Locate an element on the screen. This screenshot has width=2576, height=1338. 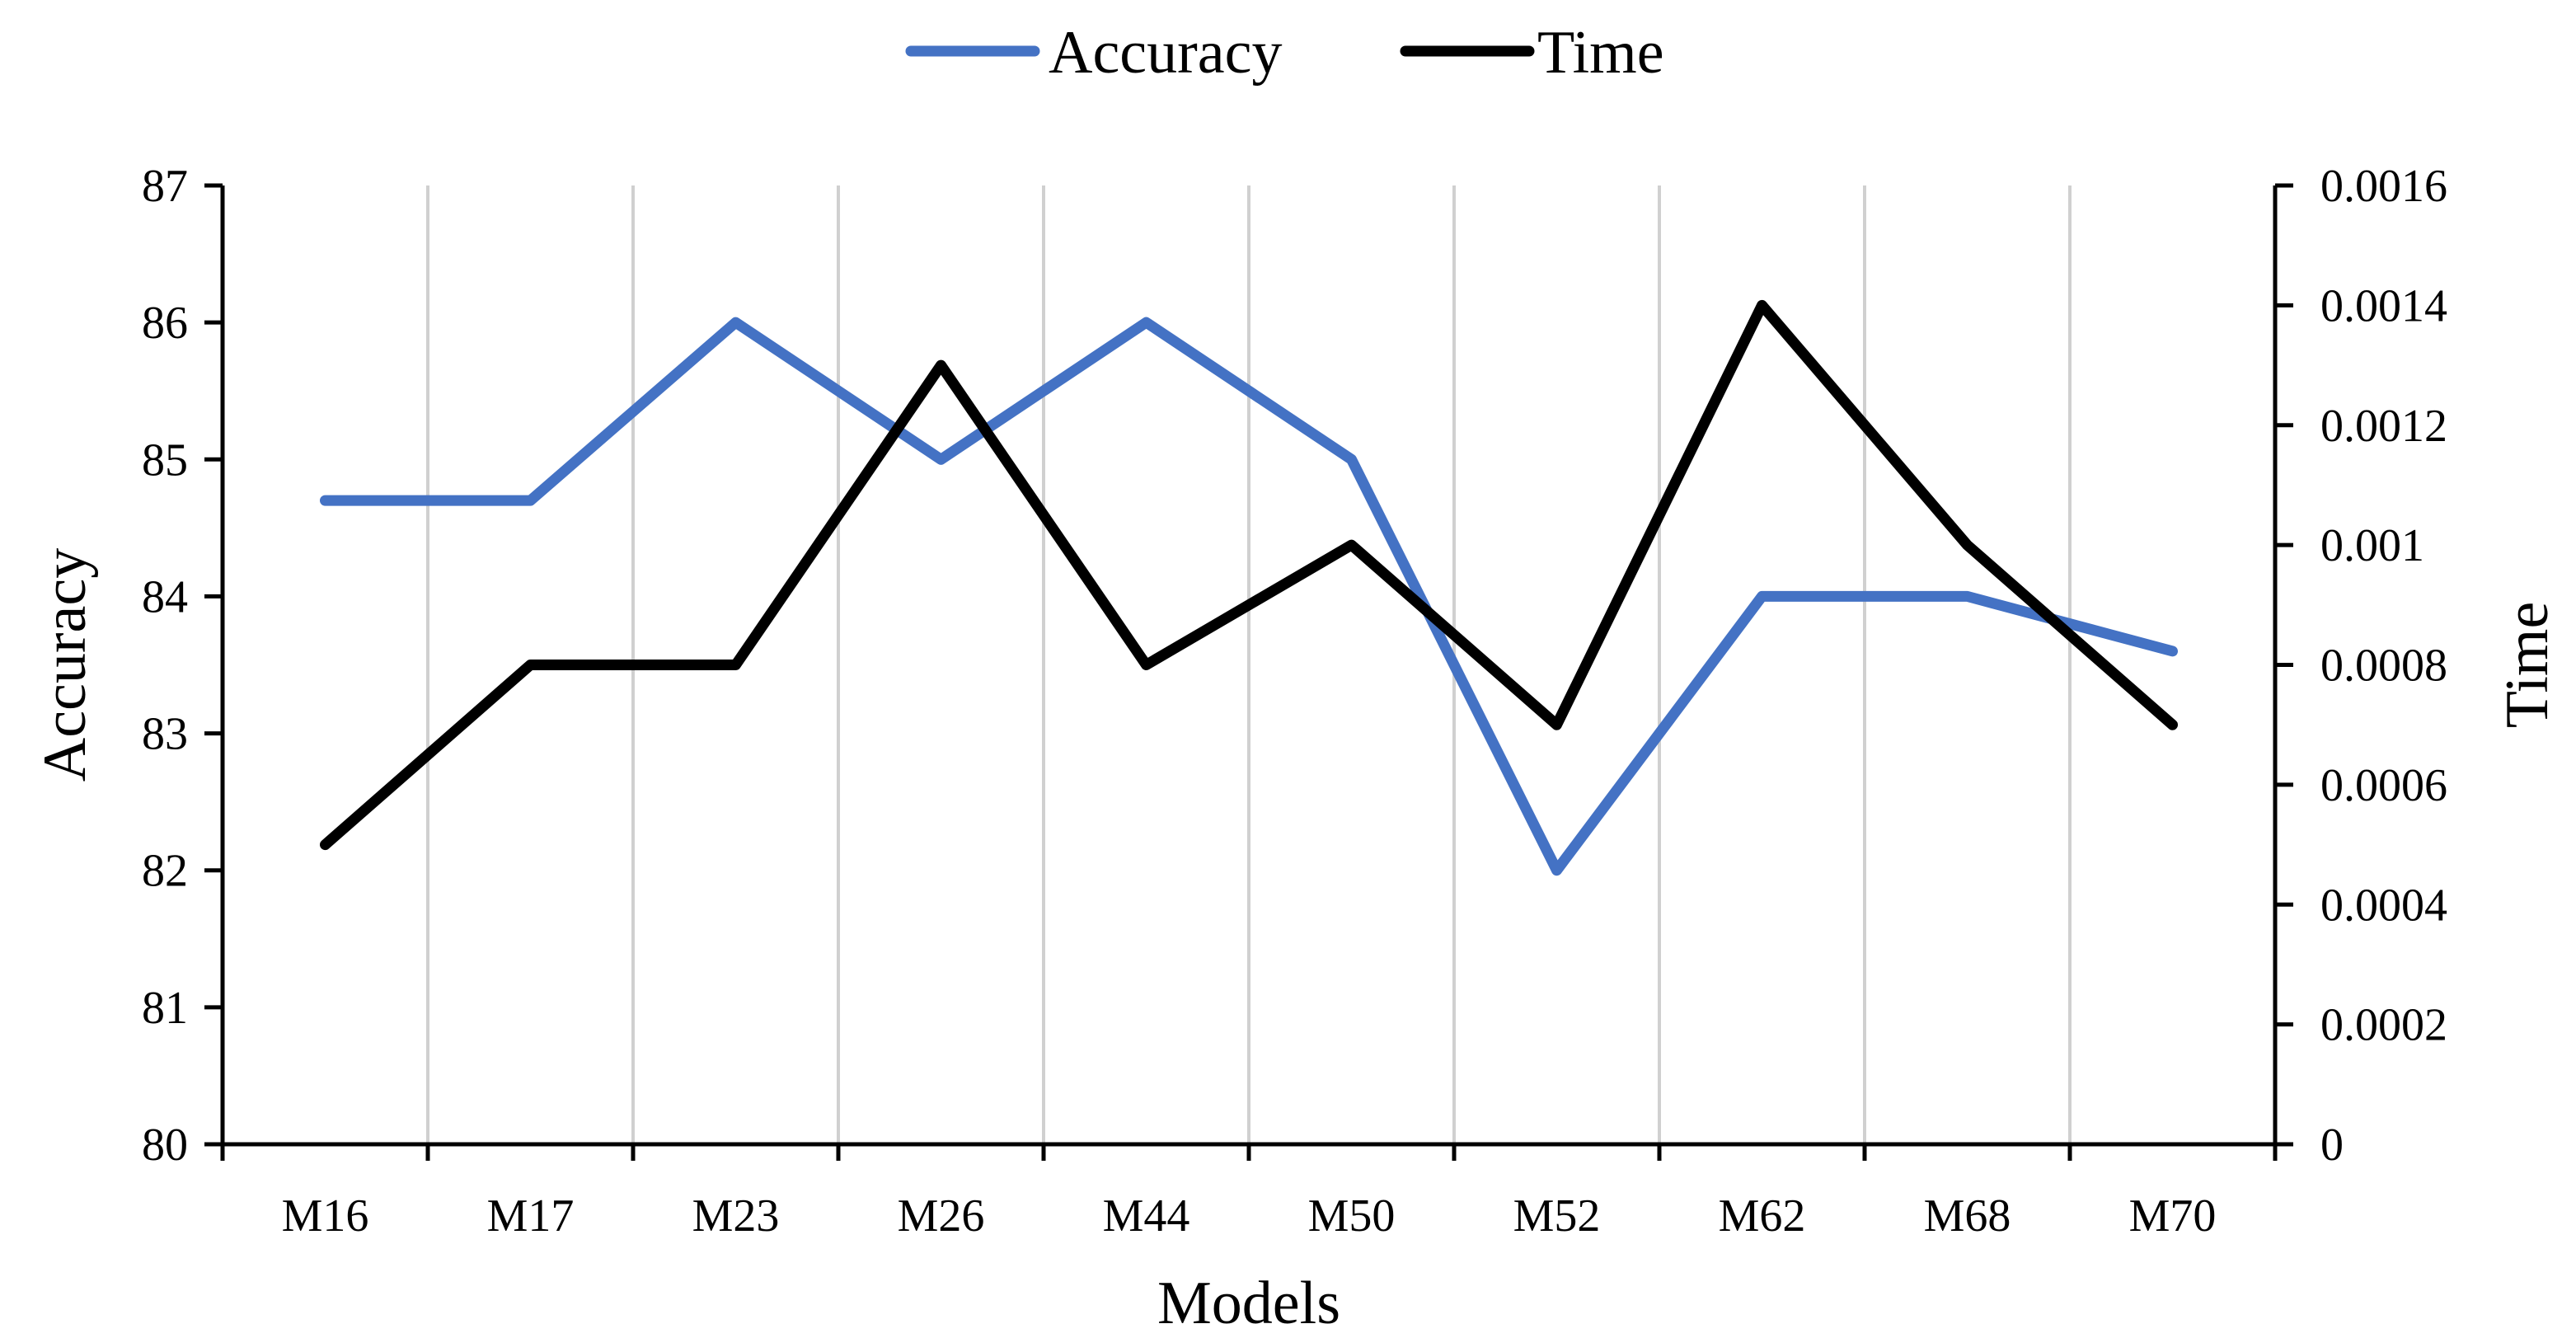
y-right-tick-label: 0.001 is located at coordinates (2372, 545).